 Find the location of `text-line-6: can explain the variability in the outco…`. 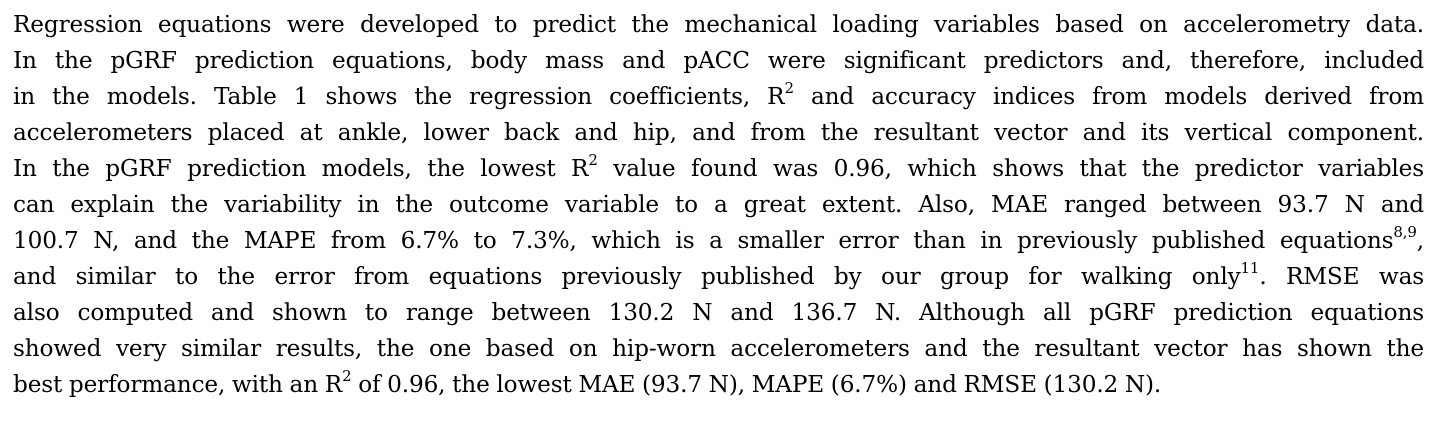

text-line-6: can explain the variability in the outco… is located at coordinates (718, 205).